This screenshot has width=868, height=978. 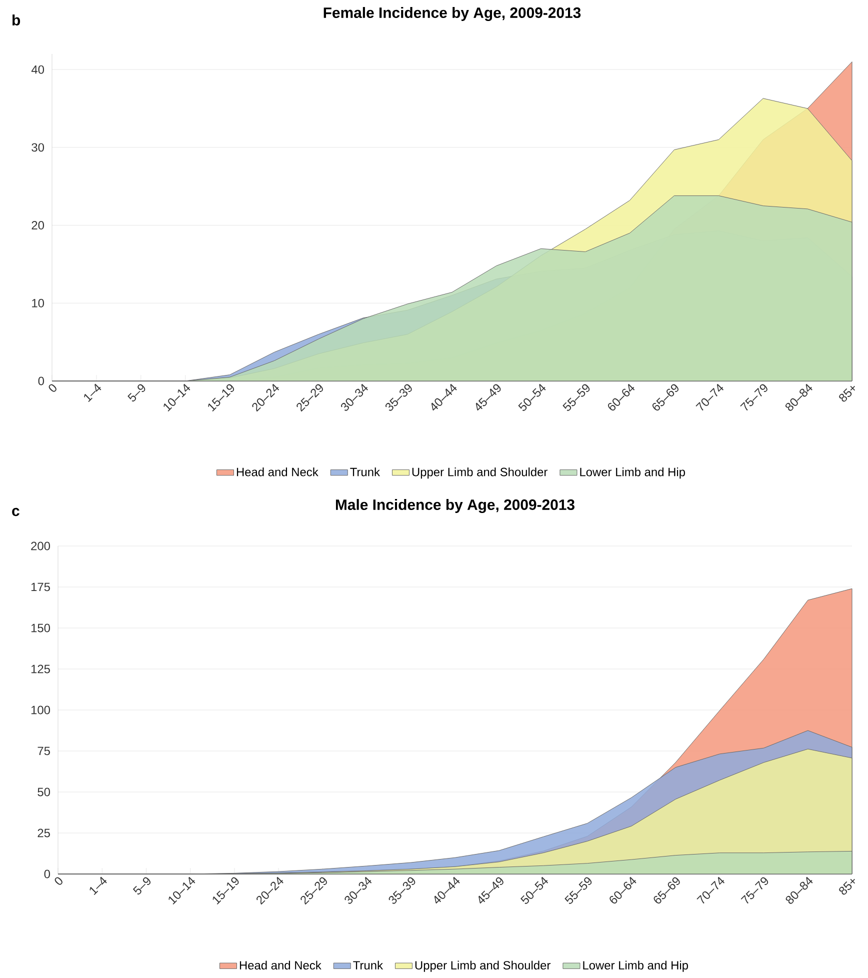 What do you see at coordinates (44, 751) in the screenshot?
I see `y-tick-label: 75` at bounding box center [44, 751].